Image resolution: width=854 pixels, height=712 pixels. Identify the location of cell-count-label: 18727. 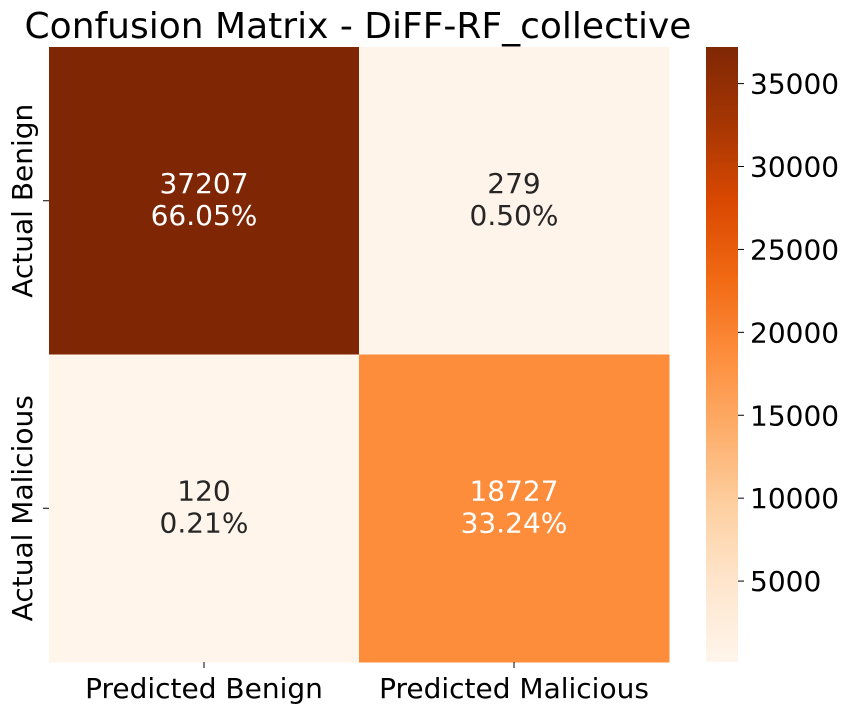
(513, 490).